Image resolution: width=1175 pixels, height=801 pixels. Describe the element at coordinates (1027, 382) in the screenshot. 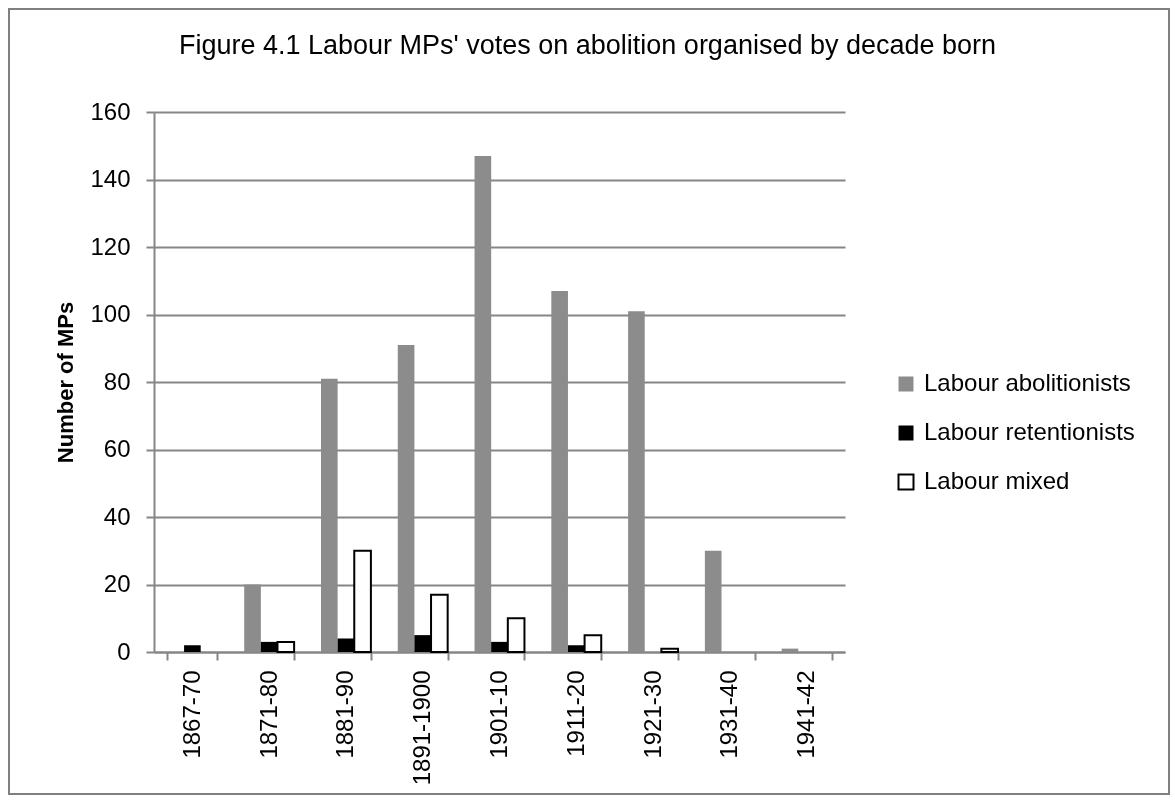

I see `legend-label: Labour abolitionists` at that location.